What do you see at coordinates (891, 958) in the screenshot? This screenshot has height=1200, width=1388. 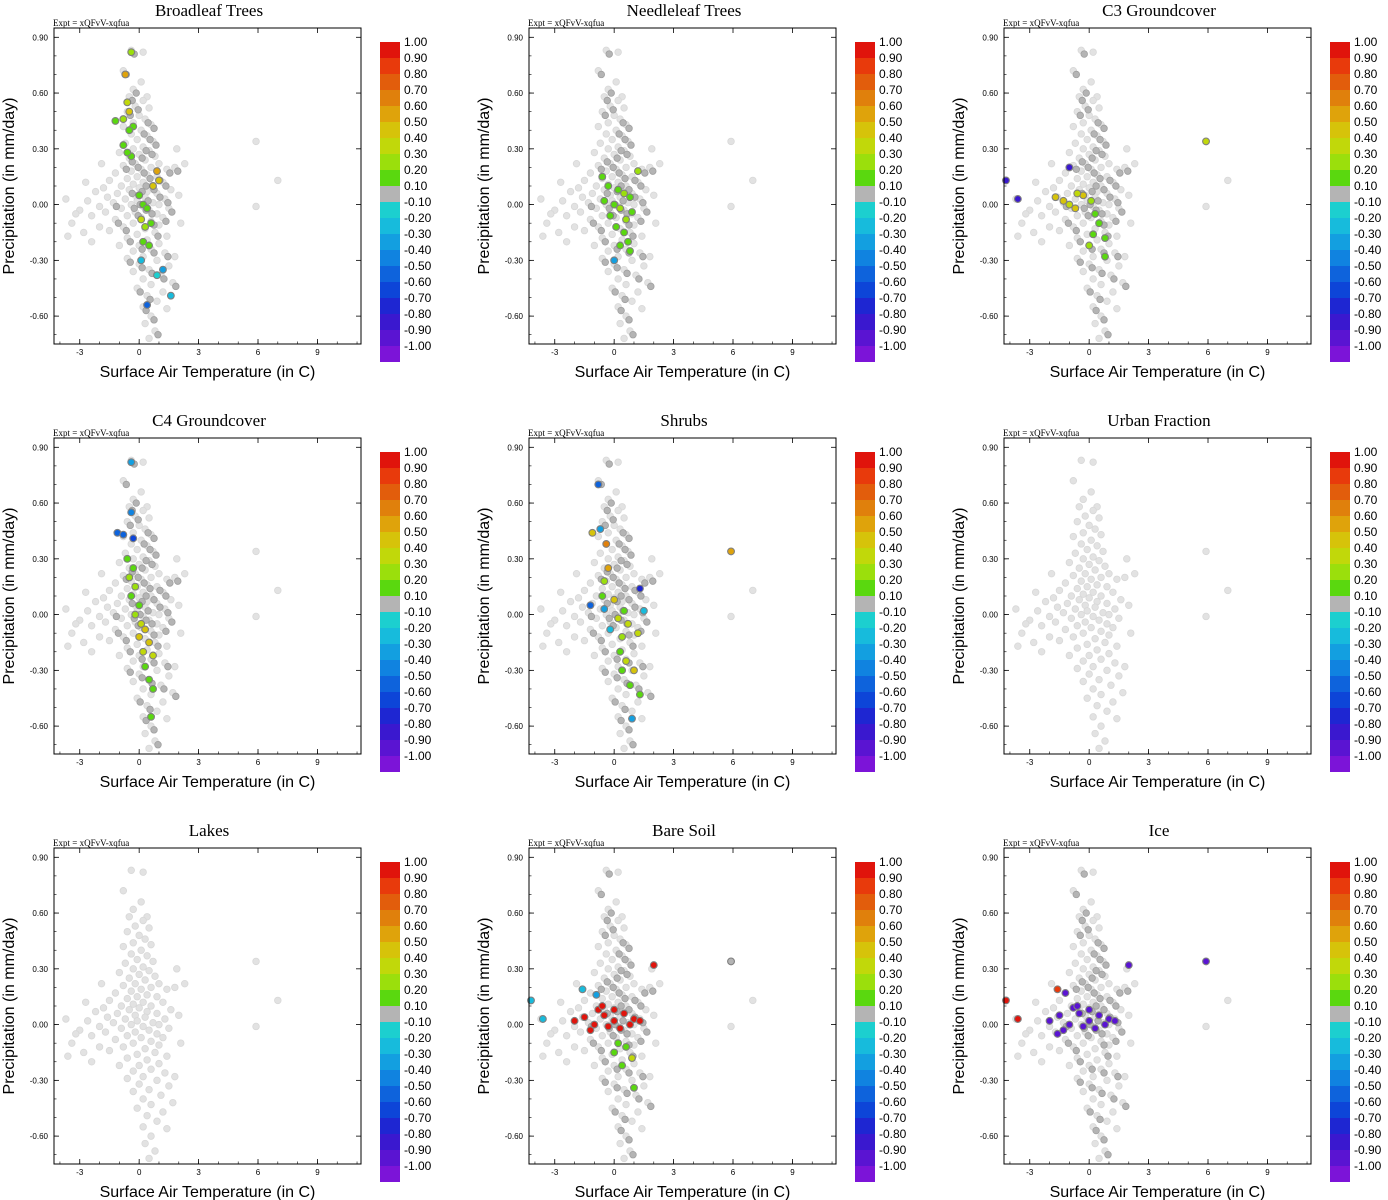 I see `colorbar-label: 0.40` at bounding box center [891, 958].